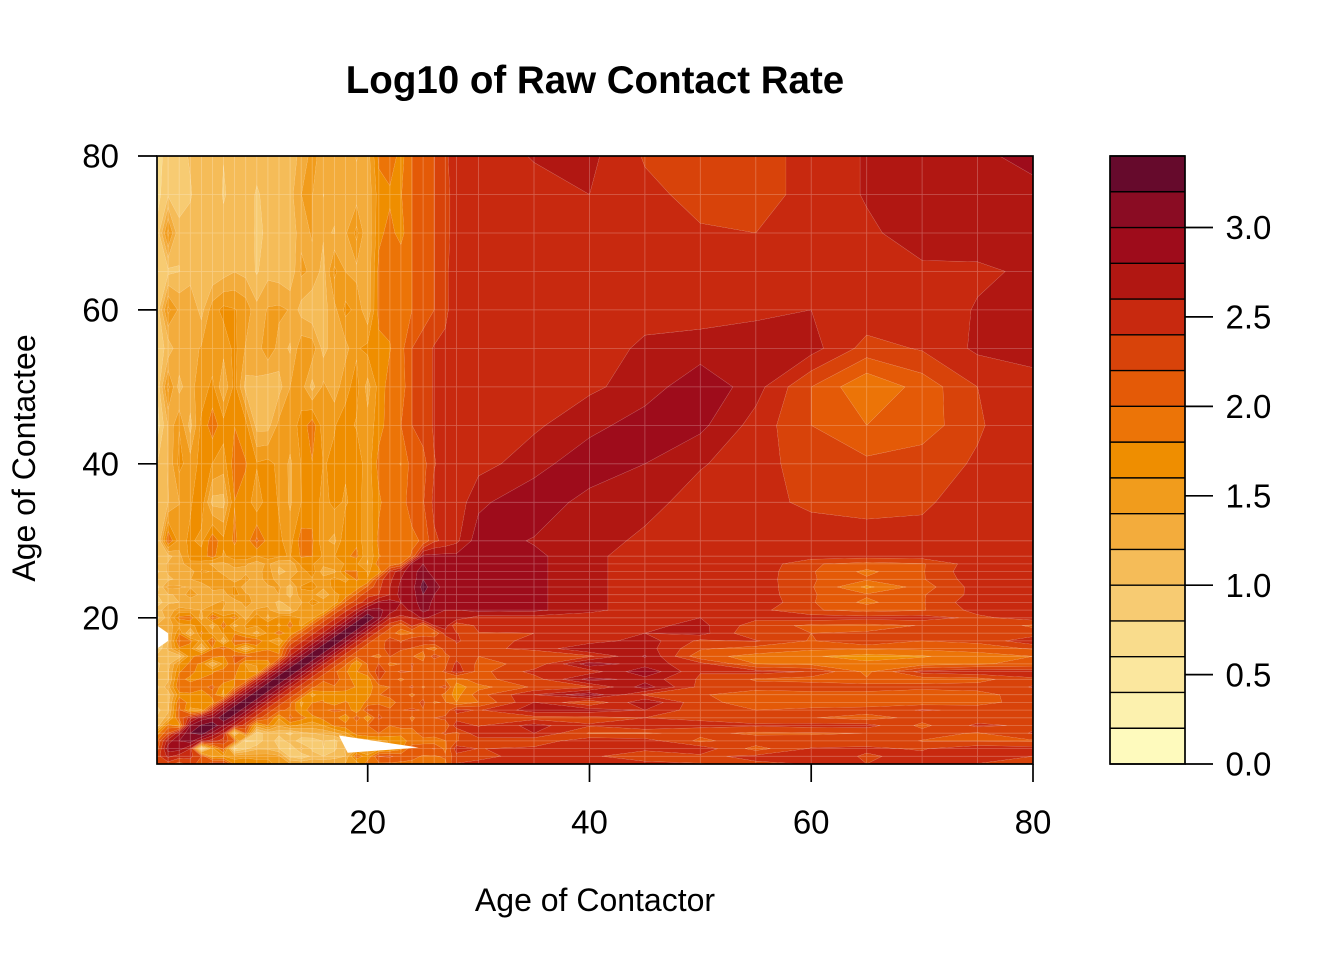 The height and width of the screenshot is (960, 1344). I want to click on svg-text: 2.5, so click(1249, 317).